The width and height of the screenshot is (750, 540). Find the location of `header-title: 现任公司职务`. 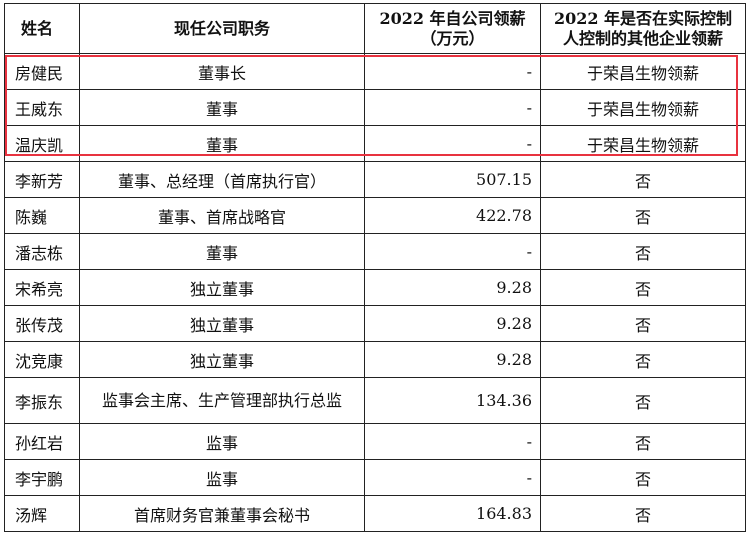

header-title: 现任公司职务 is located at coordinates (222, 28).